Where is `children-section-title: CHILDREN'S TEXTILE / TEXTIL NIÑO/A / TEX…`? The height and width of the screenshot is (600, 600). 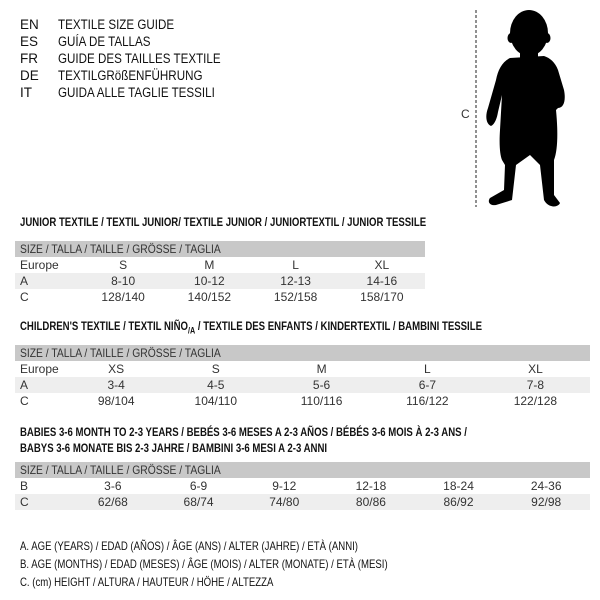
children-section-title: CHILDREN'S TEXTILE / TEXTIL NIÑO/A / TEX… is located at coordinates (251, 327).